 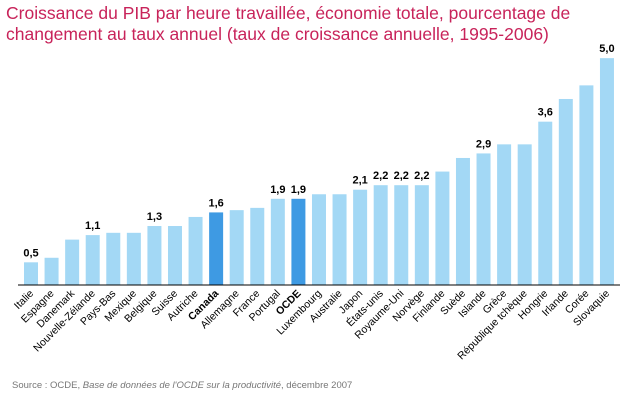 What do you see at coordinates (421, 235) in the screenshot?
I see `bar-Norvège` at bounding box center [421, 235].